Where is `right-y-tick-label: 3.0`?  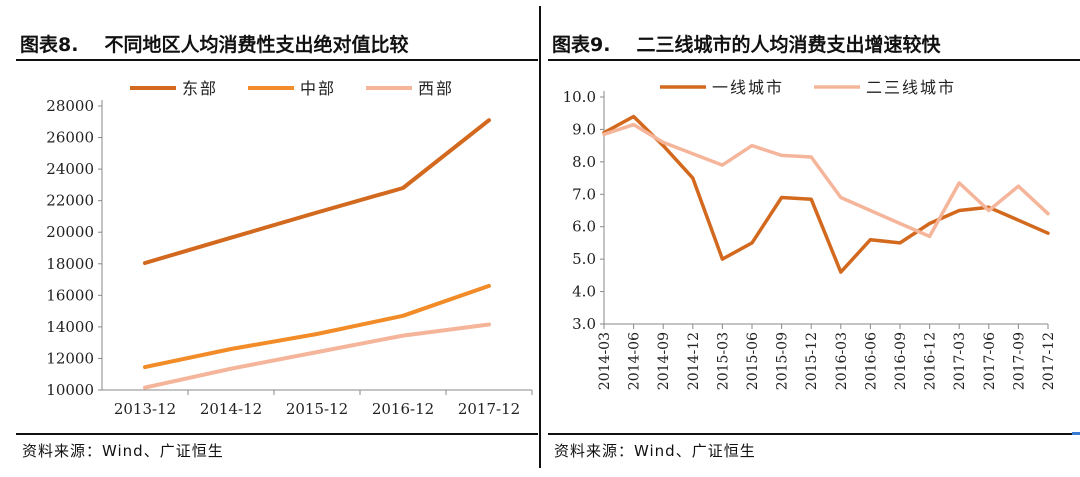
right-y-tick-label: 3.0 is located at coordinates (584, 324).